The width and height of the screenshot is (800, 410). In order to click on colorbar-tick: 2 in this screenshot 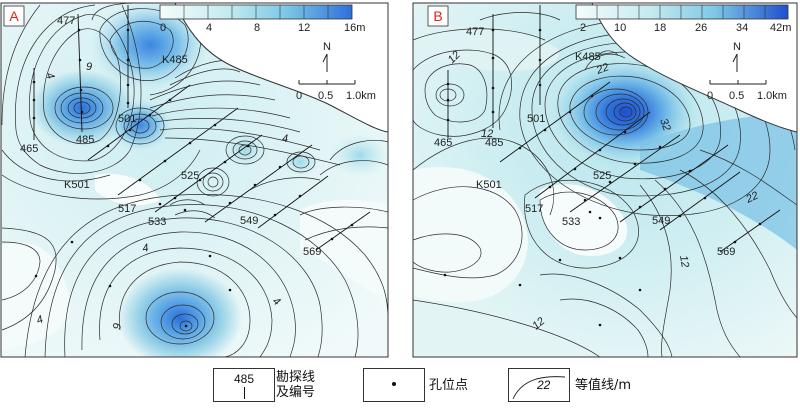, I will do `click(583, 28)`.